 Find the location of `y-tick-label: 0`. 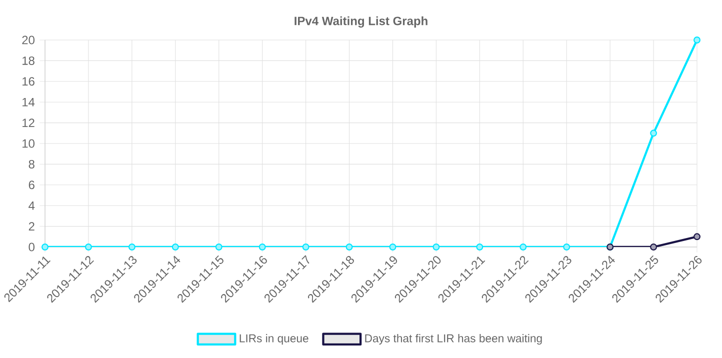

y-tick-label: 0 is located at coordinates (31, 247).